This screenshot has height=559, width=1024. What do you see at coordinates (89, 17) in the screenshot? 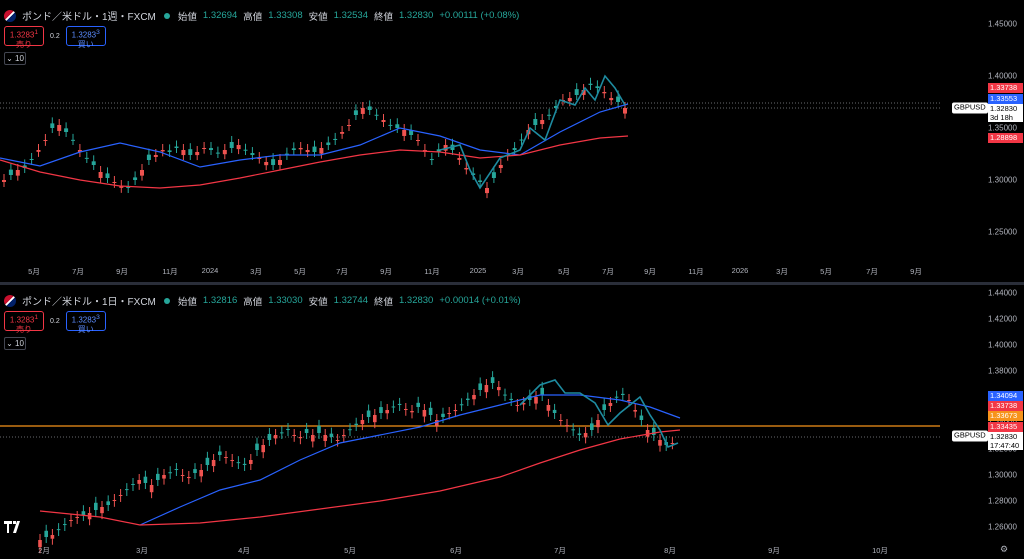
I see `symbol-title: ポンド／米ドル・1週・FXCM` at bounding box center [89, 17].